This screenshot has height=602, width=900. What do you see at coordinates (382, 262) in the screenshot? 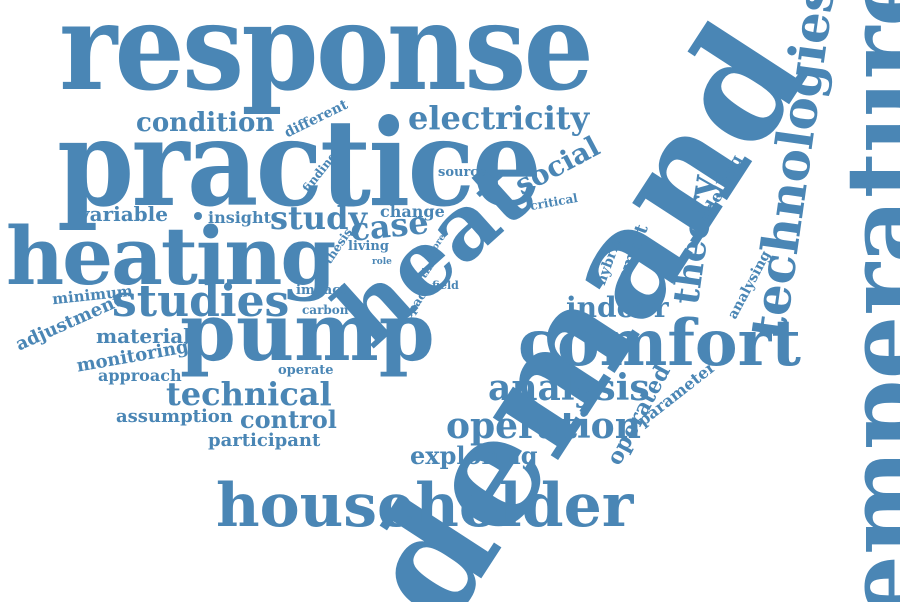
I see `word-role: role` at bounding box center [382, 262].